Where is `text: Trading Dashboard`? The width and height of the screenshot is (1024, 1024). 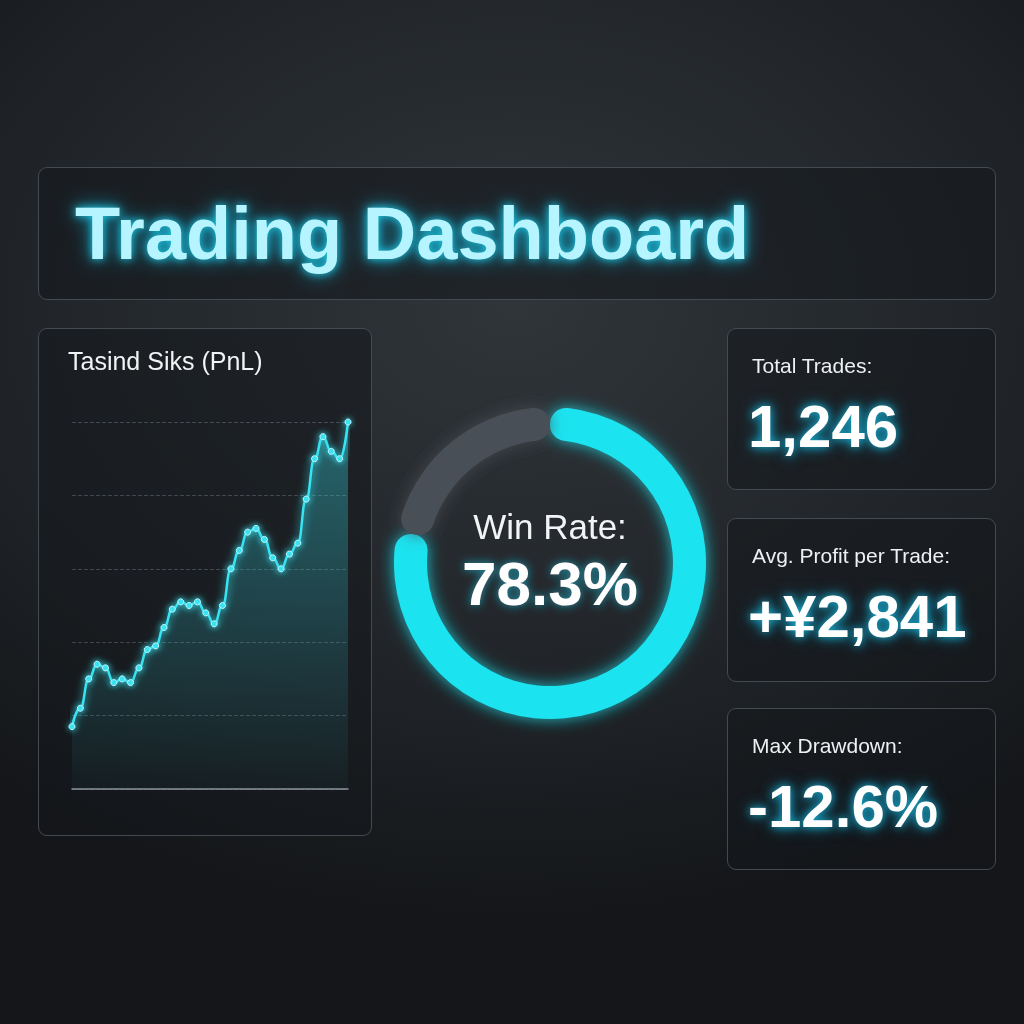
text: Trading Dashboard is located at coordinates (412, 233).